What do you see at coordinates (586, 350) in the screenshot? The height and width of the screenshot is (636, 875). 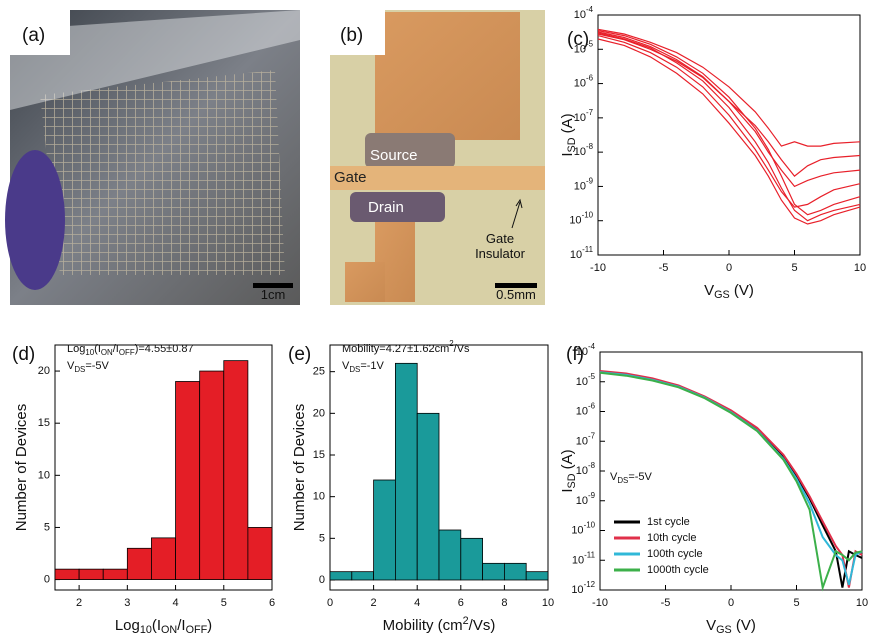 I see `y-tick-label: 10⁻⁴` at bounding box center [586, 350].